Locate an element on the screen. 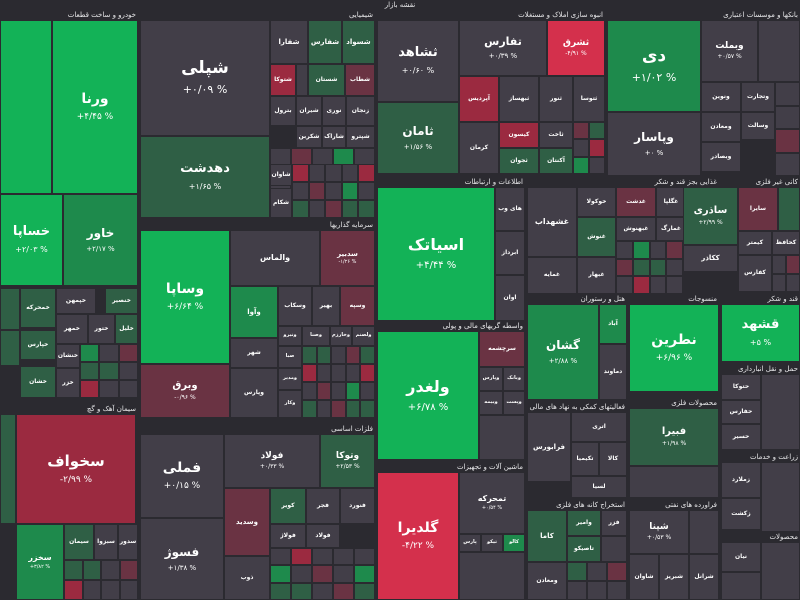  stock-tile: ولصنم is located at coordinates (363, 336).